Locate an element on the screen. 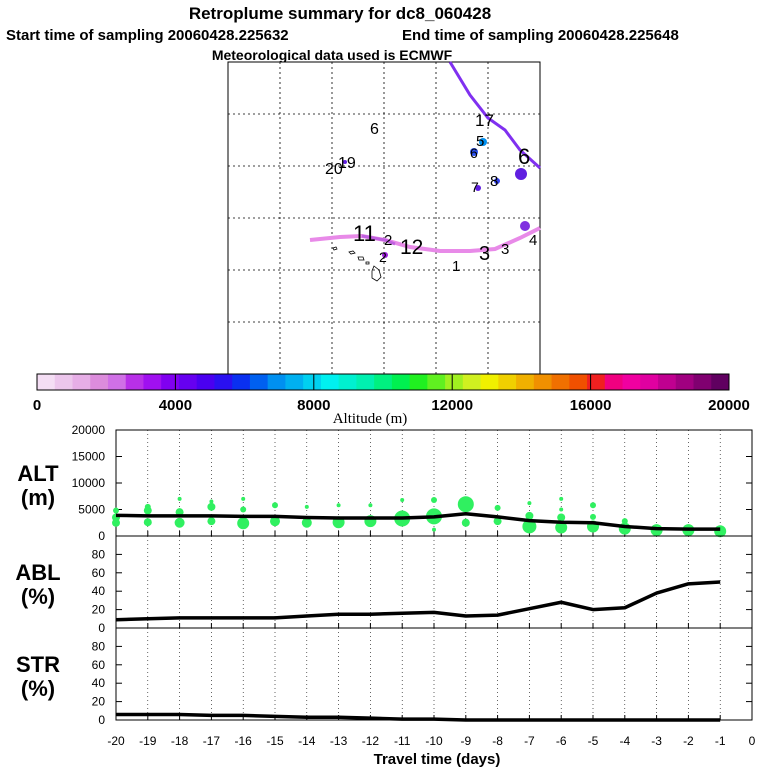 The image size is (768, 773). x-tick-label: -10 is located at coordinates (434, 741).